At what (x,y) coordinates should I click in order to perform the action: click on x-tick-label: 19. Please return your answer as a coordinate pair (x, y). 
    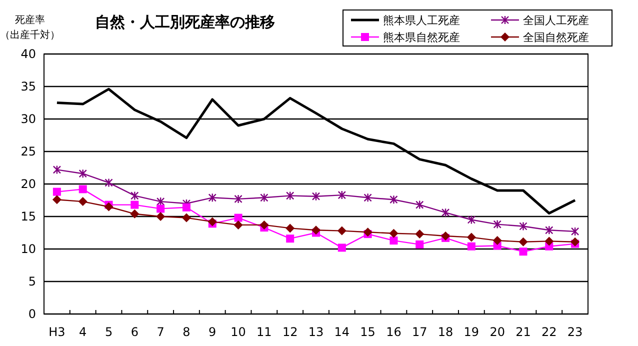
    Looking at the image, I should click on (472, 332).